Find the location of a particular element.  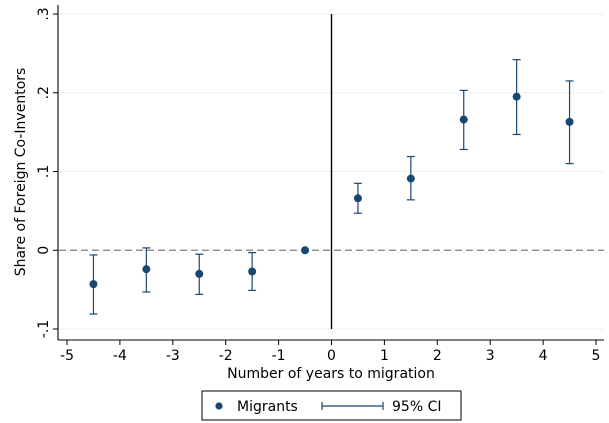

legend-label-migrants: Migrants is located at coordinates (267, 407).